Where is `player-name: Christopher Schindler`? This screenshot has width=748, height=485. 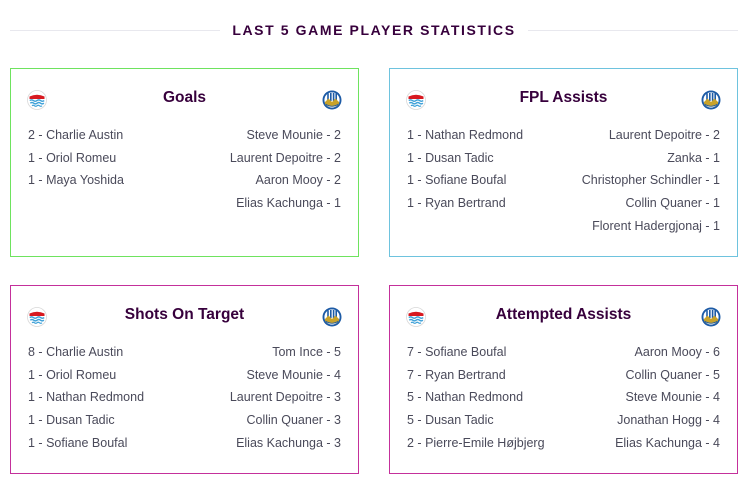
player-name: Christopher Schindler is located at coordinates (641, 180).